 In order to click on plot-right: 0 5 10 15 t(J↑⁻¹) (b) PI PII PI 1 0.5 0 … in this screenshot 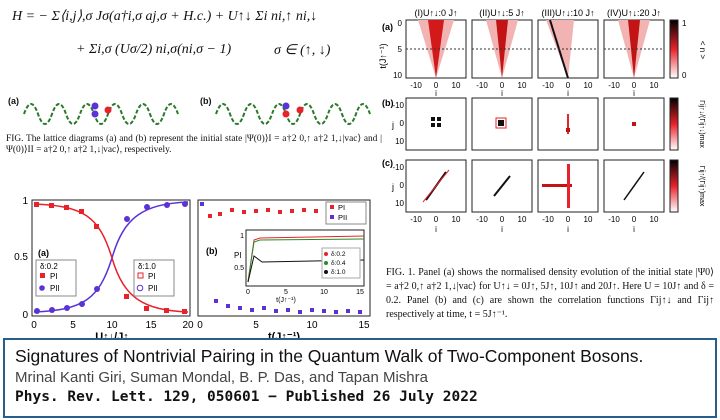, I will do `click(284, 268)`.